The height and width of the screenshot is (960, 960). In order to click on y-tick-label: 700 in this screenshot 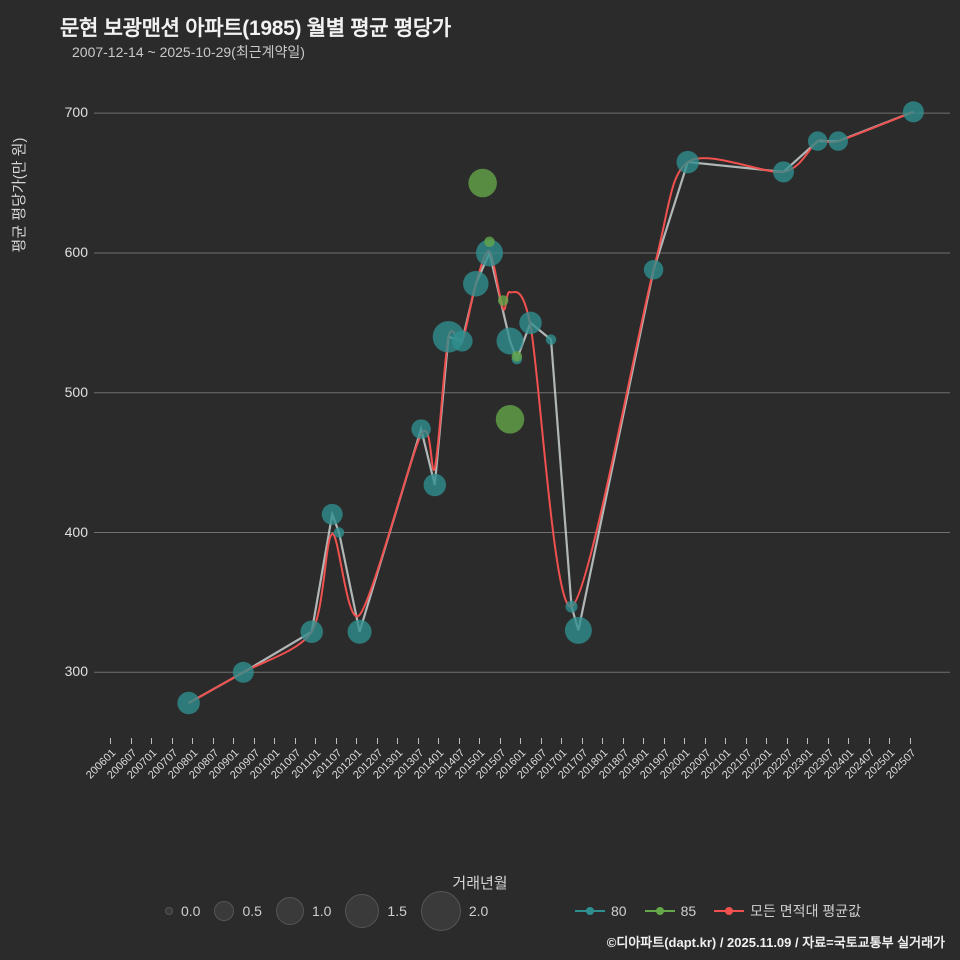, I will do `click(76, 112)`.